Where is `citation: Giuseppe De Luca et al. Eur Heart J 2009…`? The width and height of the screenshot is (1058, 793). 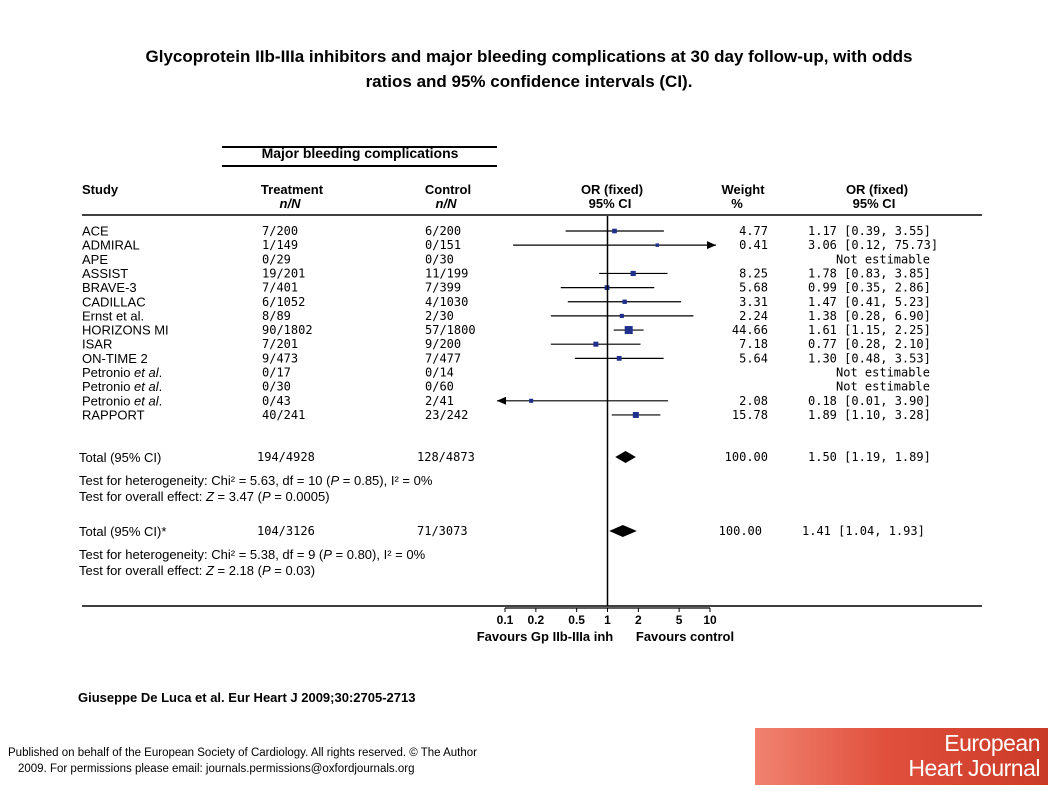 citation: Giuseppe De Luca et al. Eur Heart J 2009… is located at coordinates (247, 697).